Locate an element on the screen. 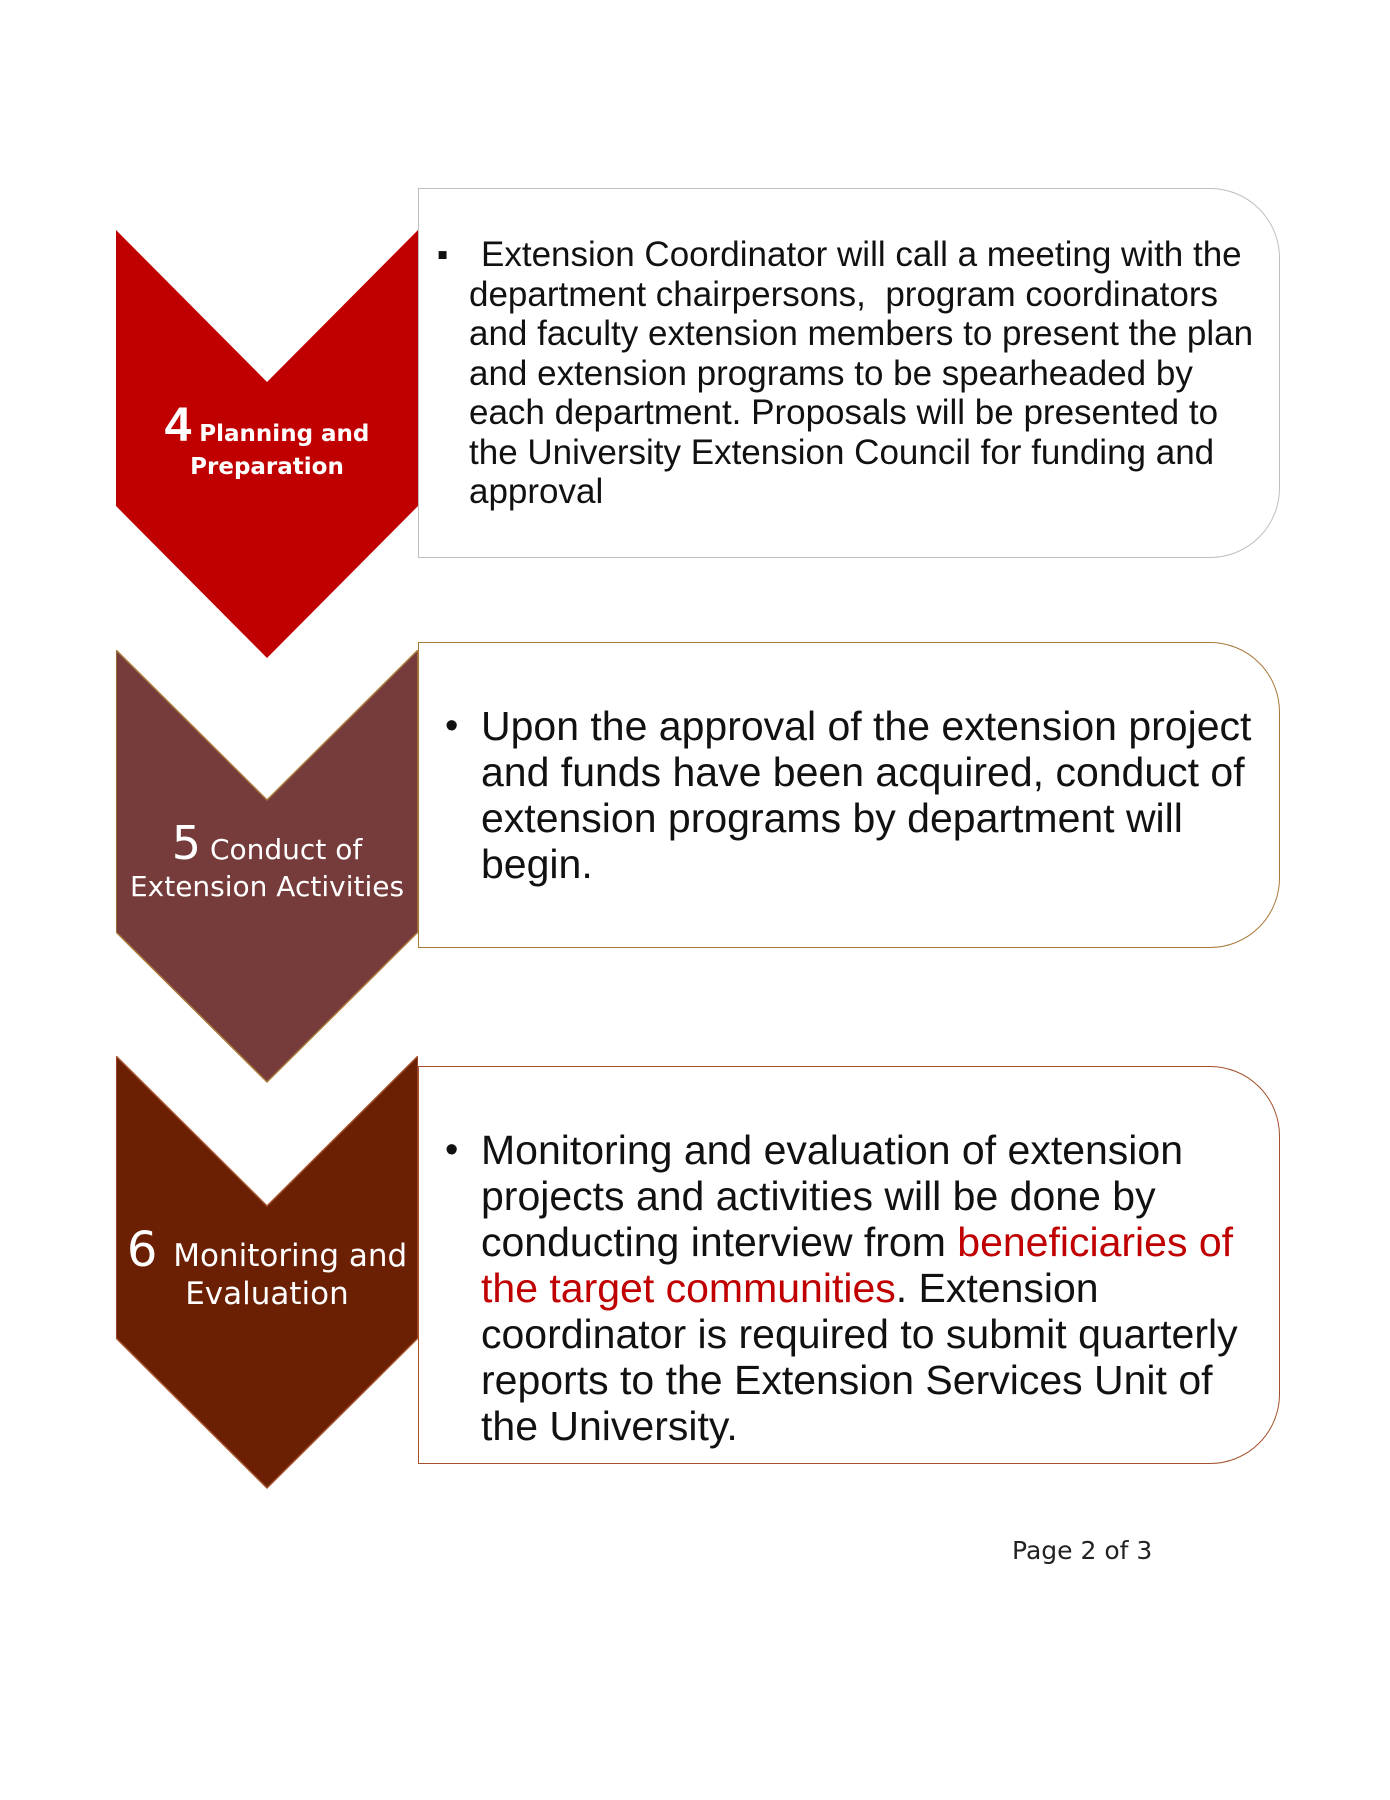 The width and height of the screenshot is (1390, 1800). step-5-label-line1: Conduct of is located at coordinates (286, 849).